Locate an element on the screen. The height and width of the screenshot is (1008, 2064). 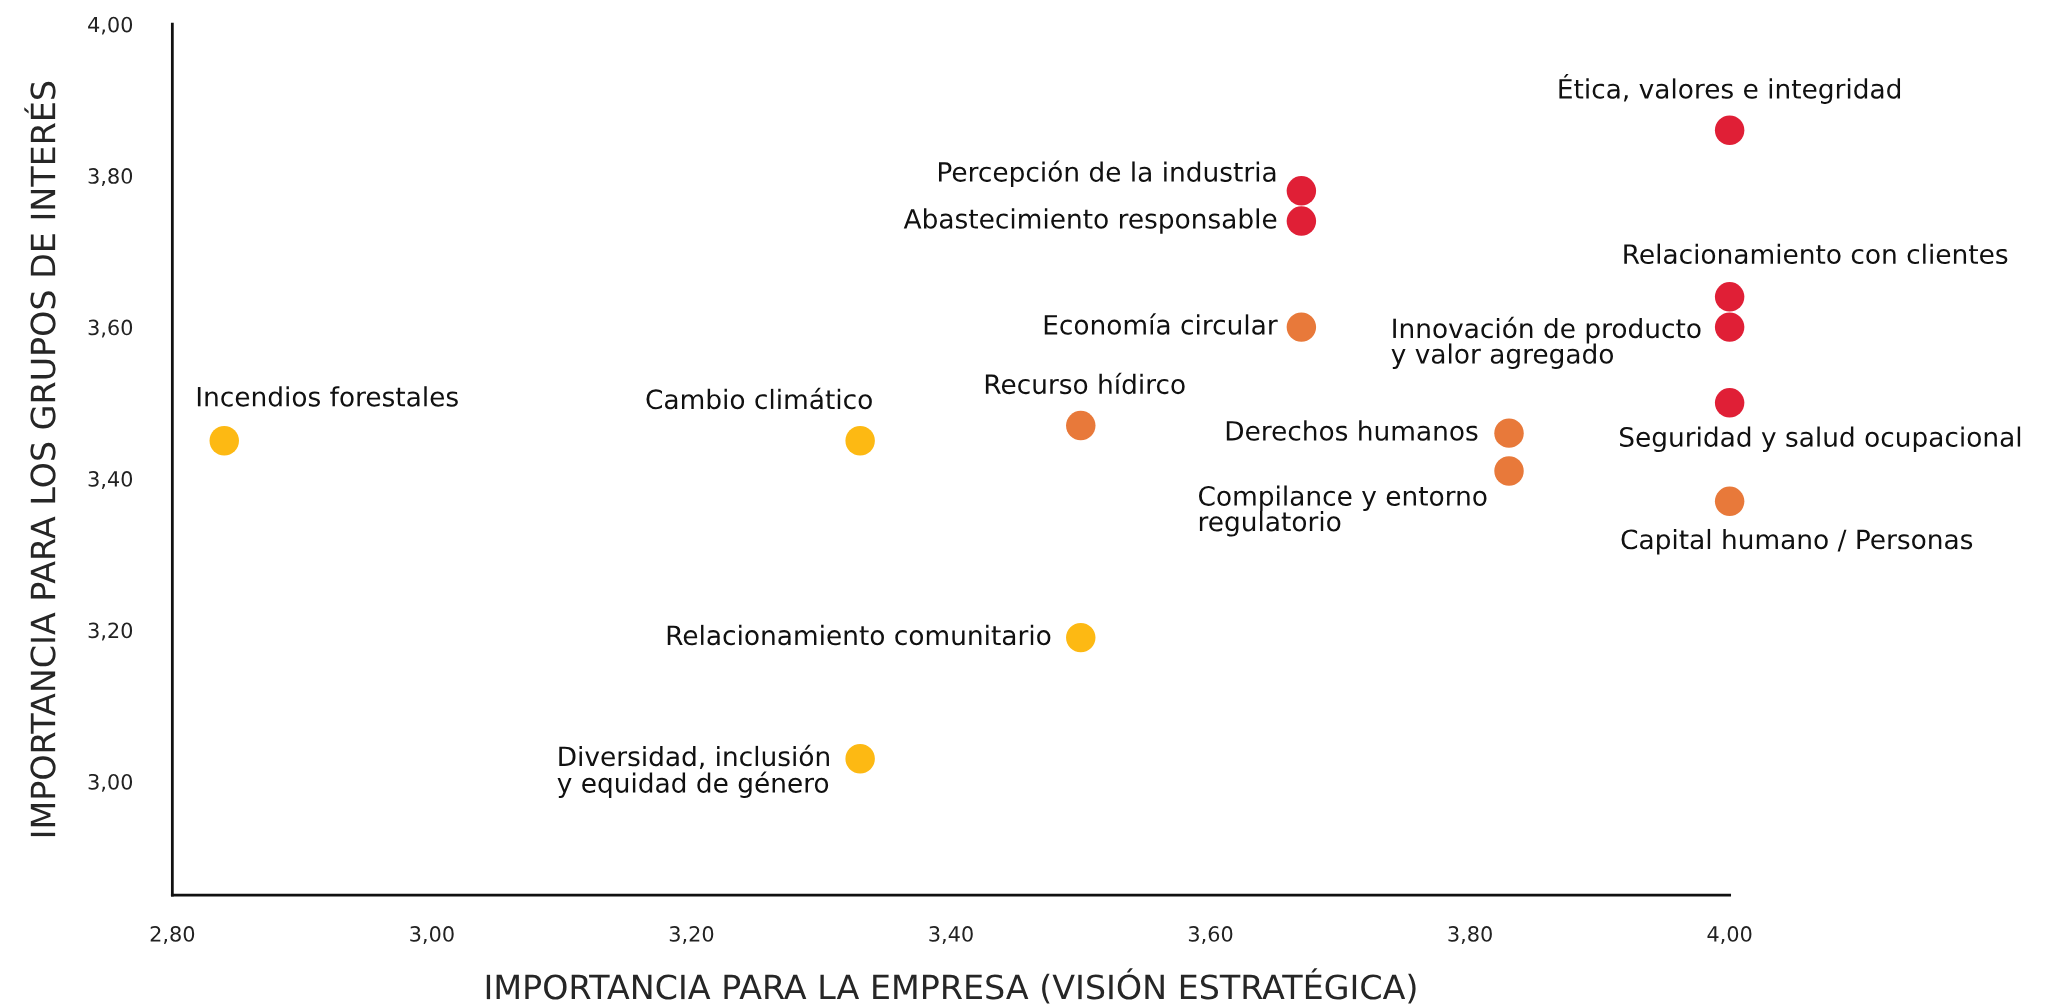
annotation: Percepción de la industria is located at coordinates (1107, 173).